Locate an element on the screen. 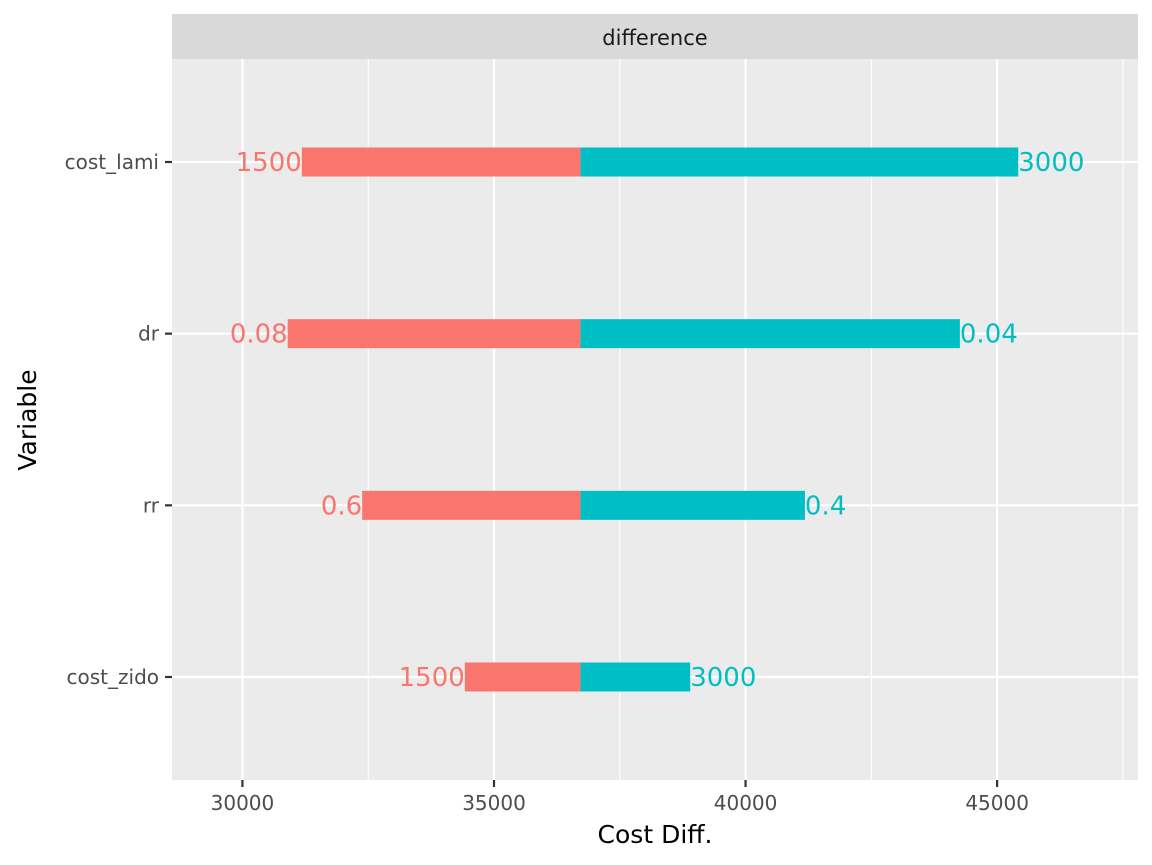  y-tick-label: rr is located at coordinates (151, 505).